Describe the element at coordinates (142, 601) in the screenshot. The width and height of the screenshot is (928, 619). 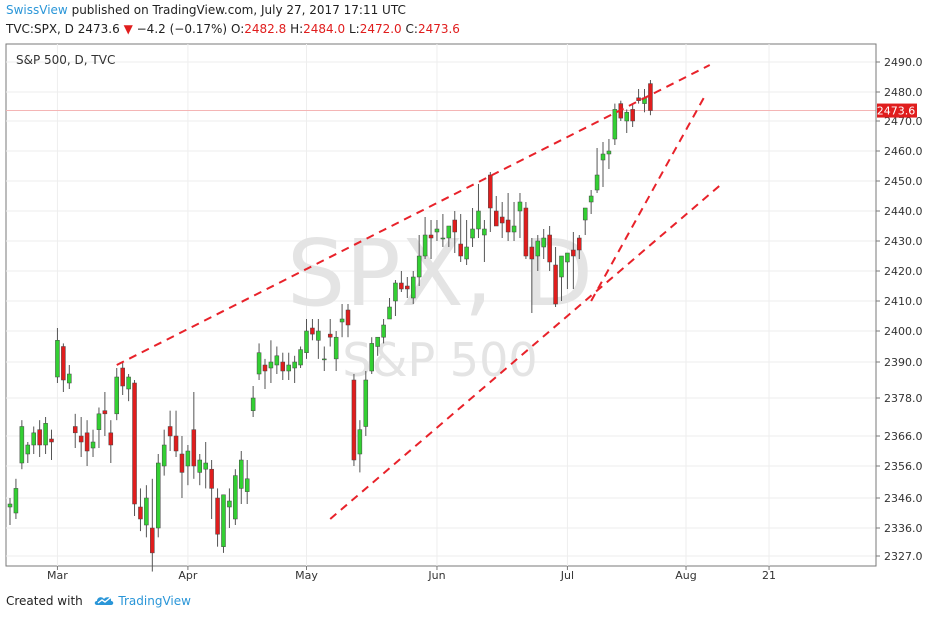
I see `tradingview-link: TradingView` at that location.